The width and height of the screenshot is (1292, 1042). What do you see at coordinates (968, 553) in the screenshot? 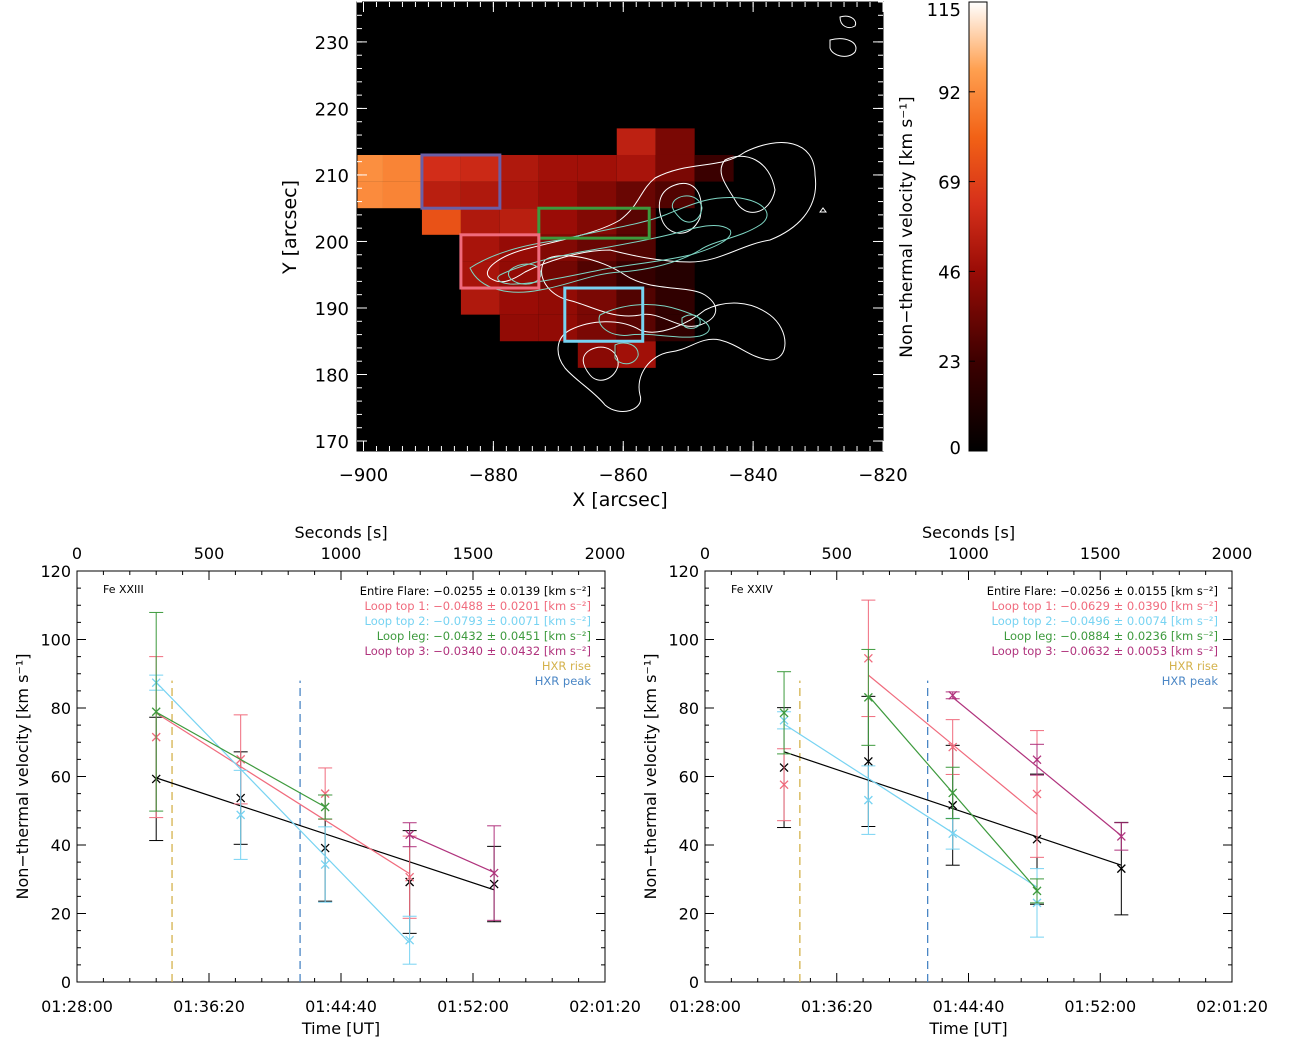
I see `x2-tick-label: 1000` at bounding box center [968, 553].